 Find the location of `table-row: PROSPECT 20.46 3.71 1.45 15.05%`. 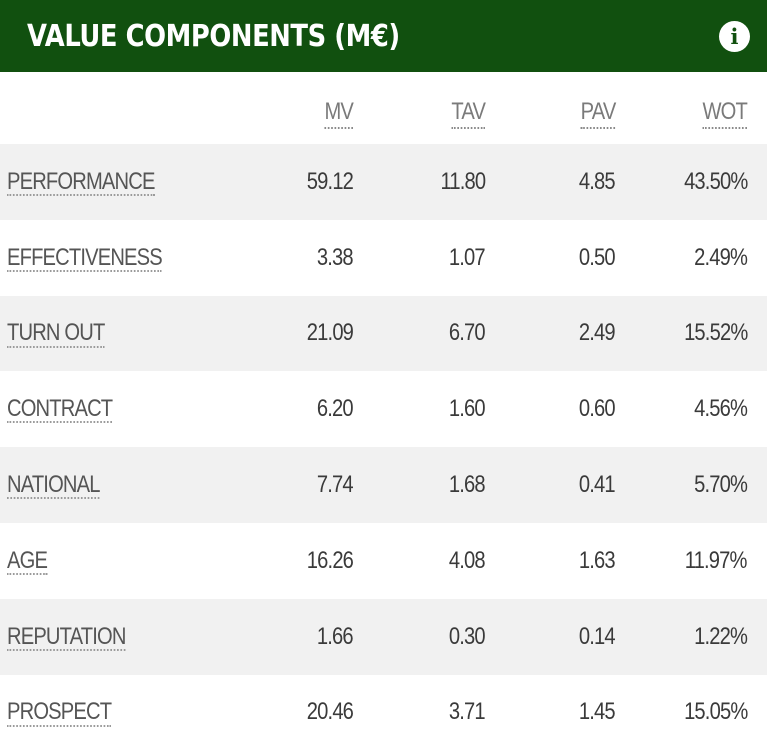

table-row: PROSPECT 20.46 3.71 1.45 15.05% is located at coordinates (383, 711).